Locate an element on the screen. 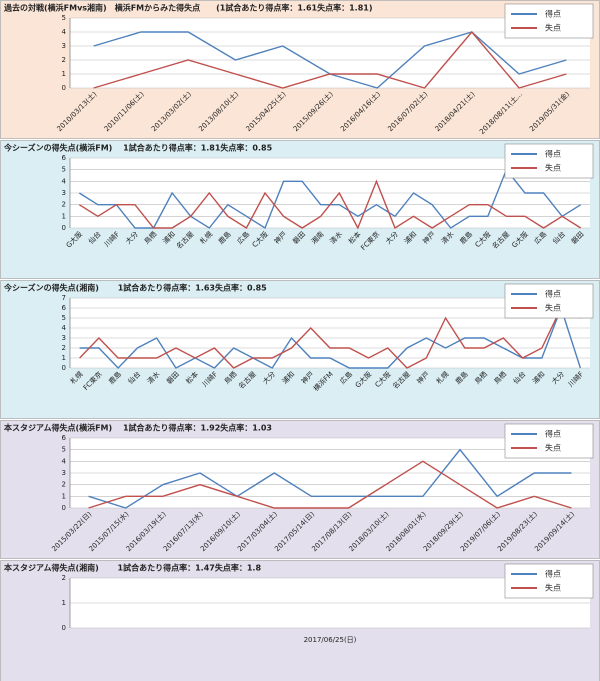 This screenshot has height=681, width=600. chart-title: 今シーズンの得失点(湘南) 1試合あたり得点率：1.63失点率：0.85 is located at coordinates (135, 288).